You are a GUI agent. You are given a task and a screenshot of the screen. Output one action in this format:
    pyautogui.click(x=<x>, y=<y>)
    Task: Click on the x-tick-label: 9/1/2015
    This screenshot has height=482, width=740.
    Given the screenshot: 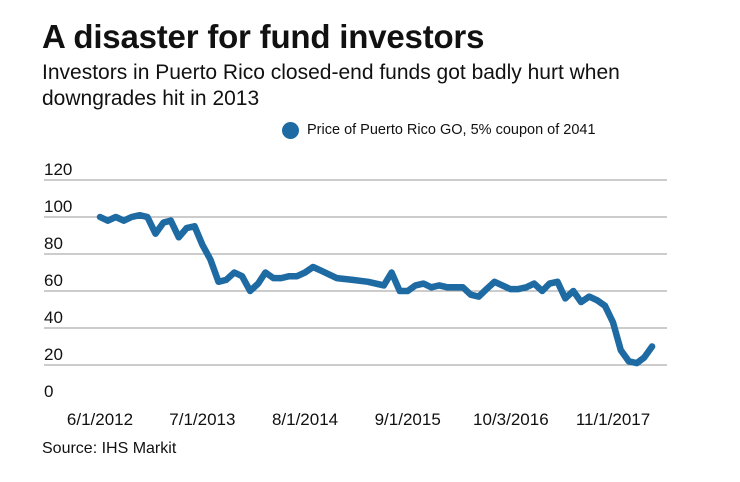 What is the action you would take?
    pyautogui.click(x=408, y=419)
    